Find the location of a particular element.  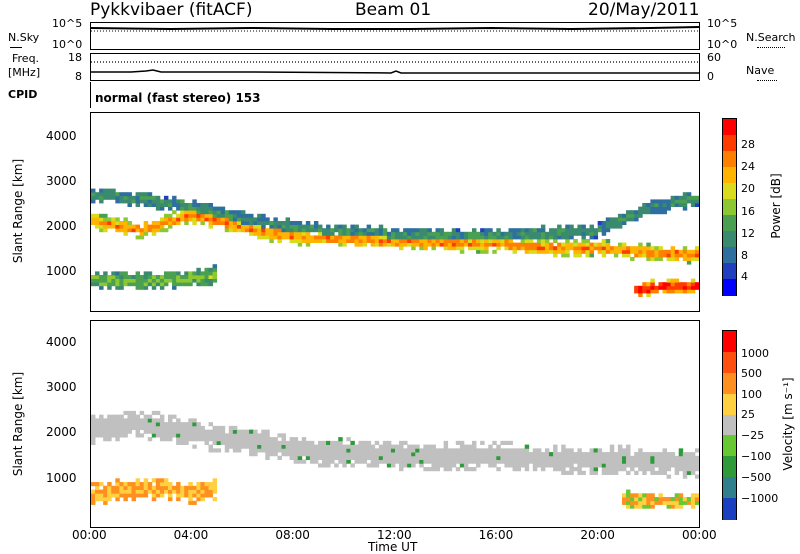

beam-label: Beam 01 is located at coordinates (393, 10).